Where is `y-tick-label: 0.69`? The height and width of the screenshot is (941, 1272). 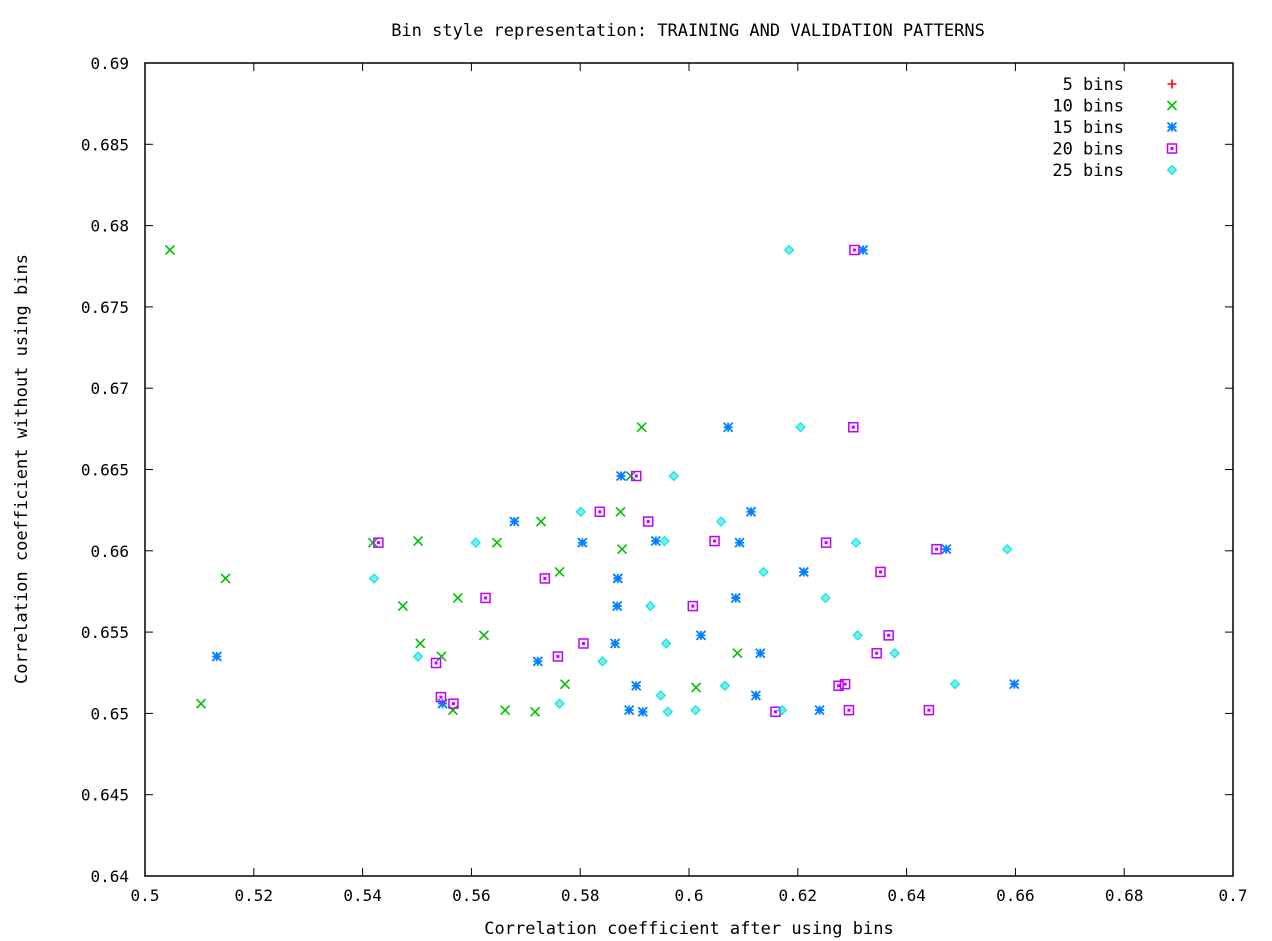
y-tick-label: 0.69 is located at coordinates (109, 63).